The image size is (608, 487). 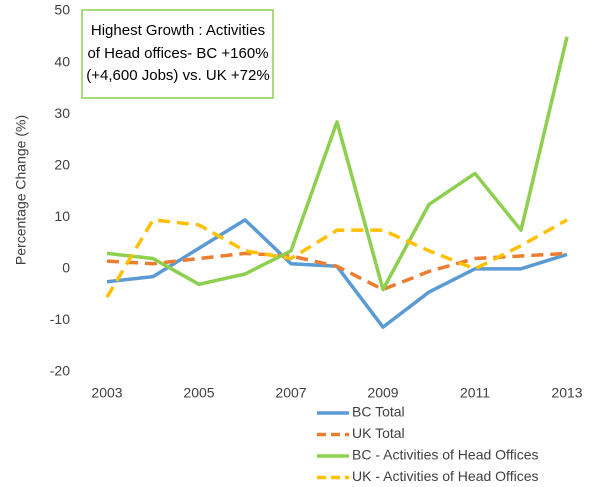 I want to click on y-tick-label: 0, so click(x=66, y=268).